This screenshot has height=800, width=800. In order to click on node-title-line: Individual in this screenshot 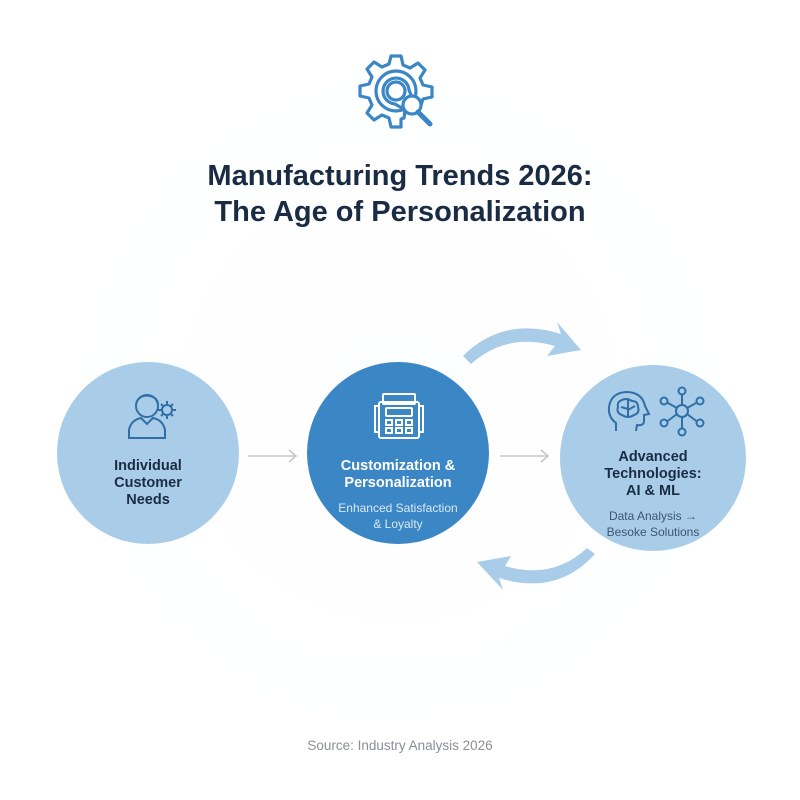, I will do `click(148, 466)`.